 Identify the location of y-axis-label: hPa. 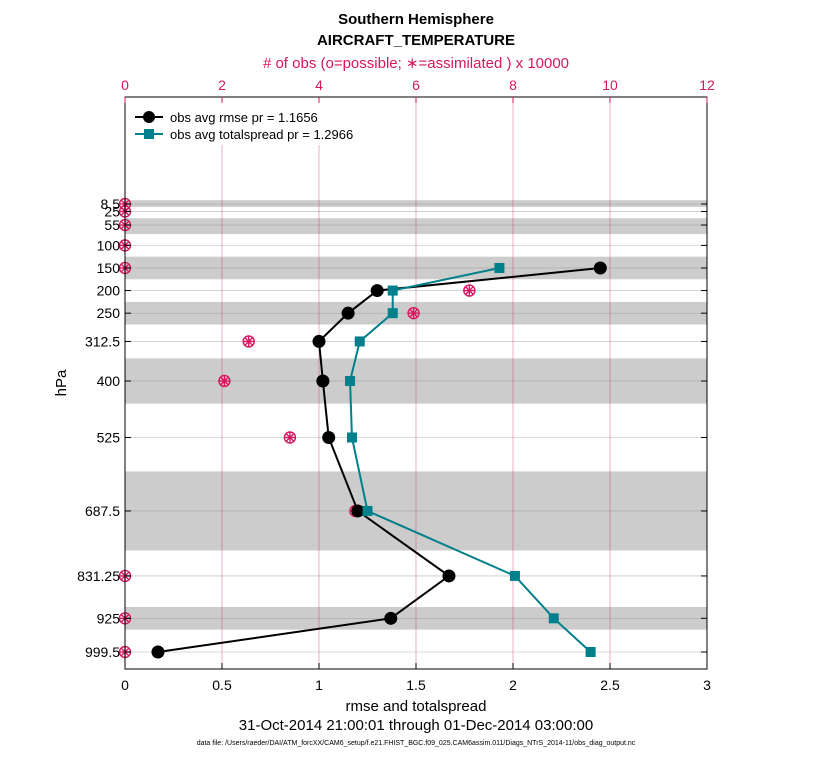
(61, 382).